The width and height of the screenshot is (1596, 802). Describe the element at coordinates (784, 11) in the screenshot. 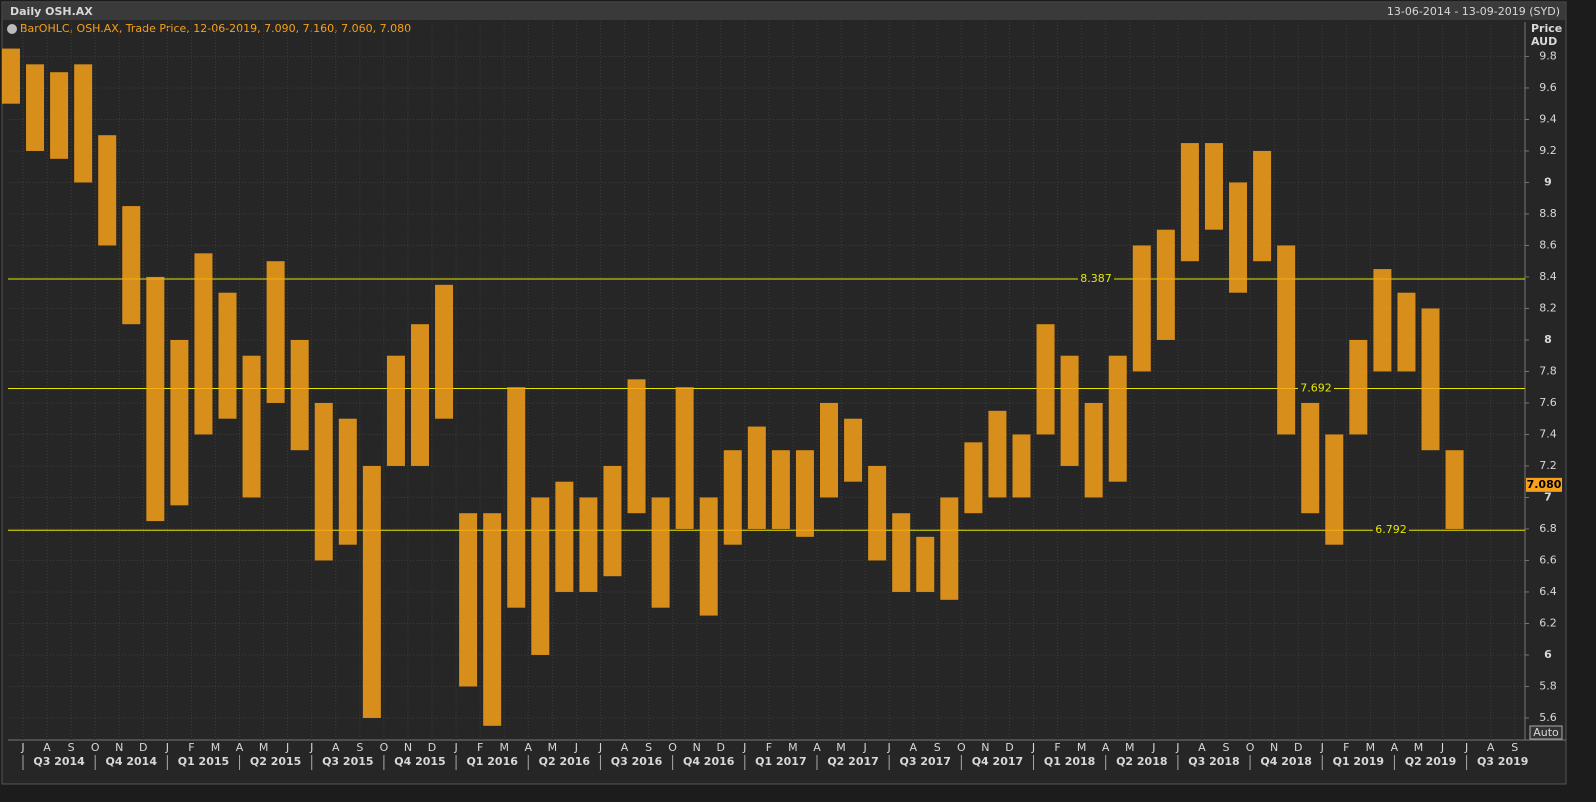

I see `header-bar` at that location.